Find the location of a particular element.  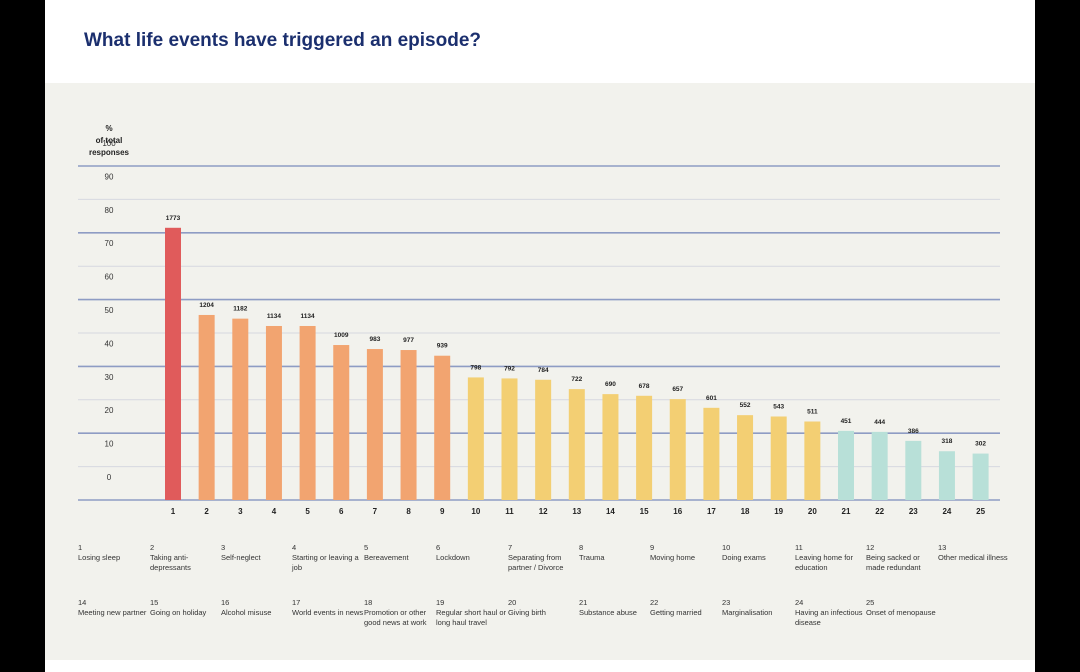

x-tick-label: 5 is located at coordinates (307, 511).